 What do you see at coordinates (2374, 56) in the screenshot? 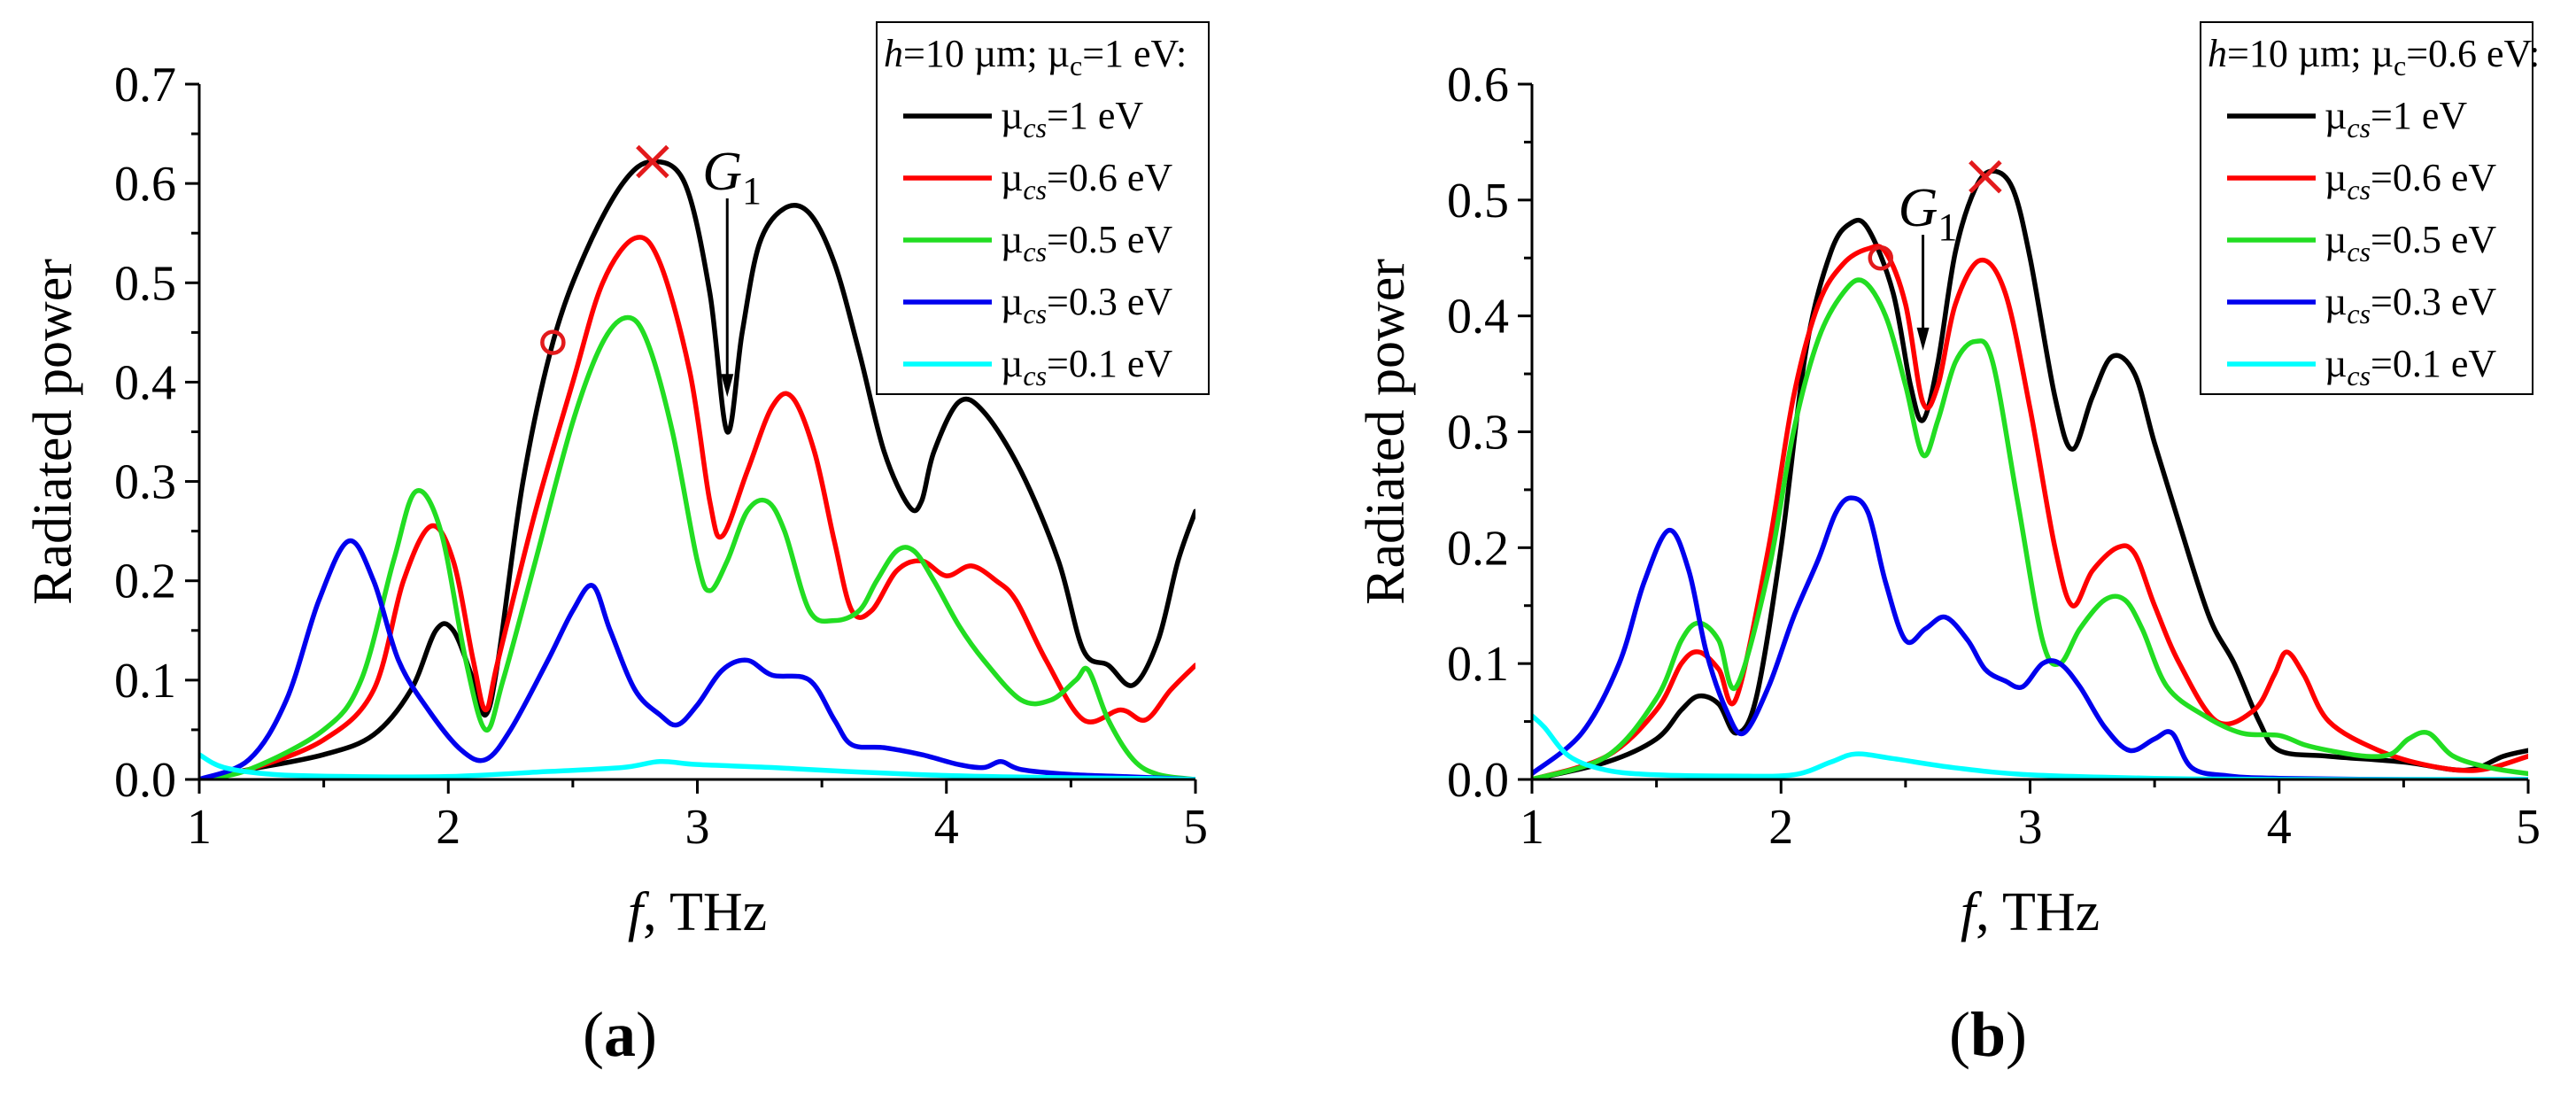
I see `legend-title: h=10 µm; µc=0.6 eV:` at bounding box center [2374, 56].